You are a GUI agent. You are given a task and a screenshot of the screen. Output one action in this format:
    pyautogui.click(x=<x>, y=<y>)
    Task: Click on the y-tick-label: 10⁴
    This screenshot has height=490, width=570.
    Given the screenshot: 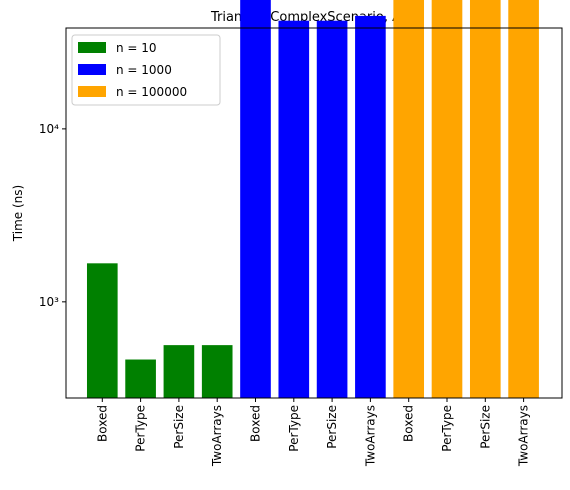 What is the action you would take?
    pyautogui.click(x=49, y=129)
    